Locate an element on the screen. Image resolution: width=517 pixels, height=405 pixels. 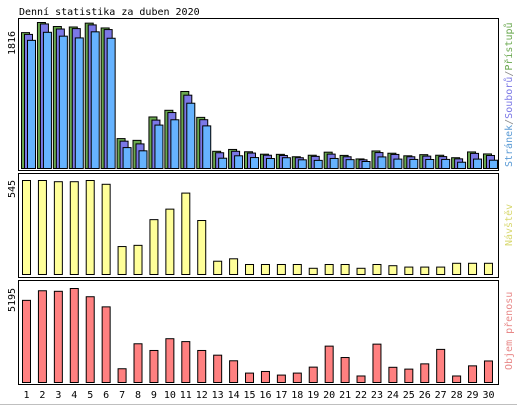
day-label: 25 is located at coordinates (409, 395).